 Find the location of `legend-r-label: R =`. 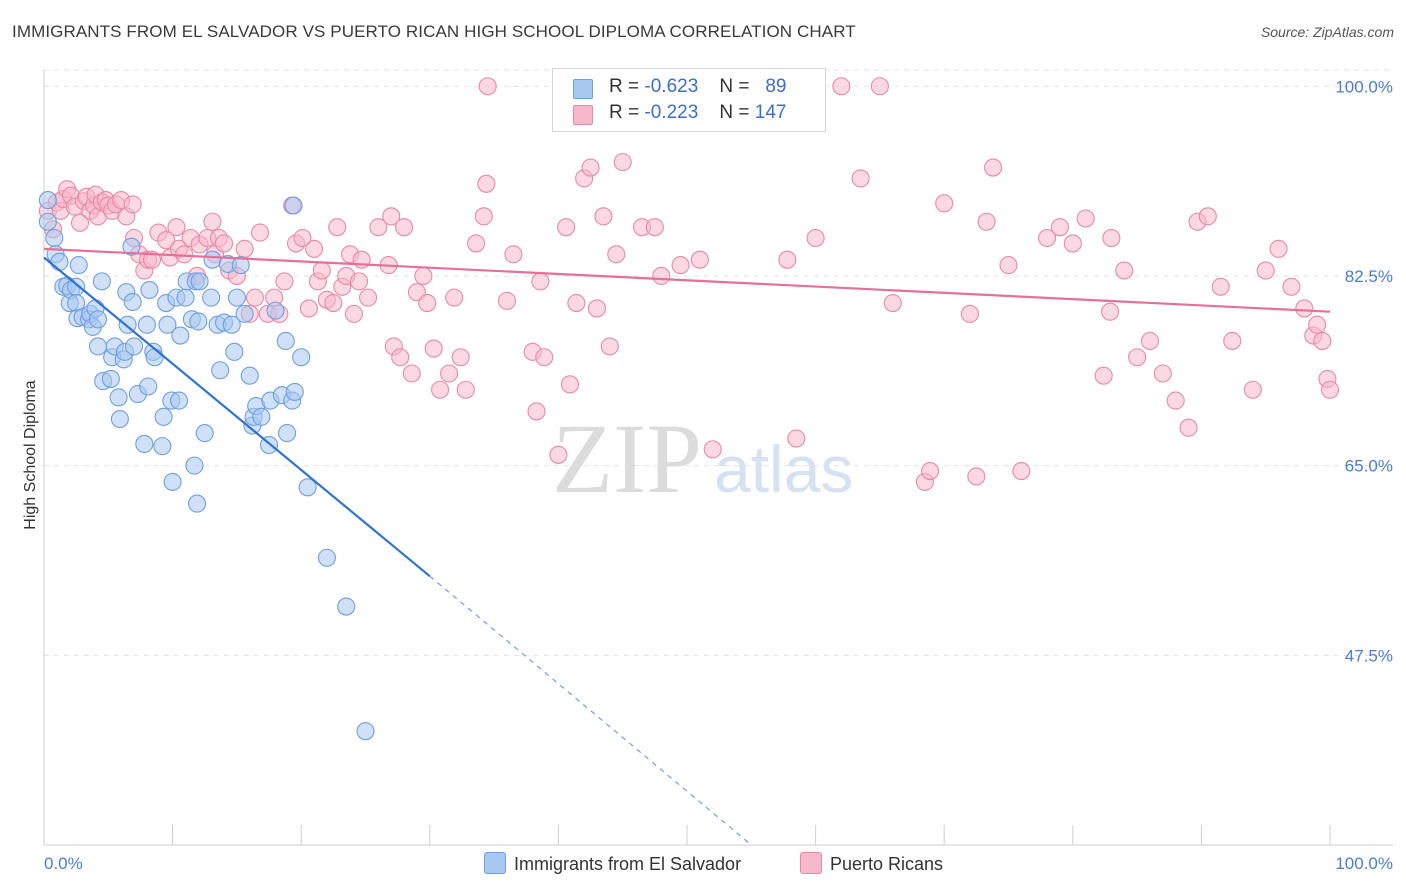

legend-r-label: R = is located at coordinates (624, 86).